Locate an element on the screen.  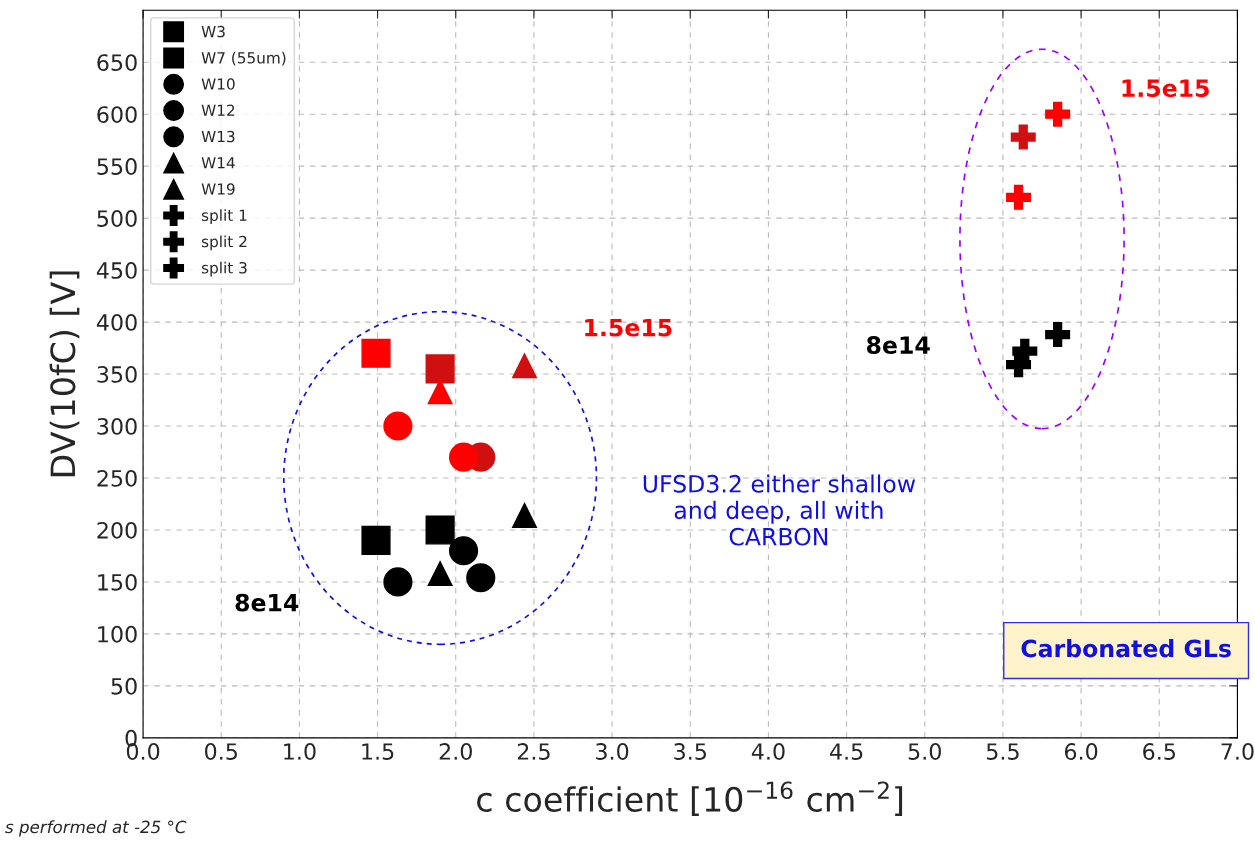
x-tick-label: 3.0 is located at coordinates (612, 751).